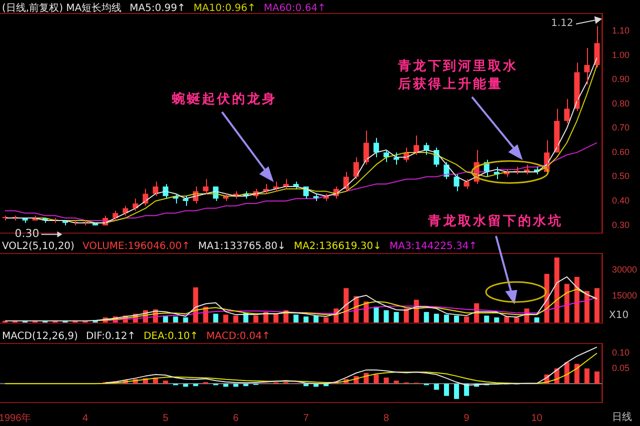 This screenshot has width=640, height=426. Describe the element at coordinates (467, 418) in the screenshot. I see `x-tick-label: 9` at that location.